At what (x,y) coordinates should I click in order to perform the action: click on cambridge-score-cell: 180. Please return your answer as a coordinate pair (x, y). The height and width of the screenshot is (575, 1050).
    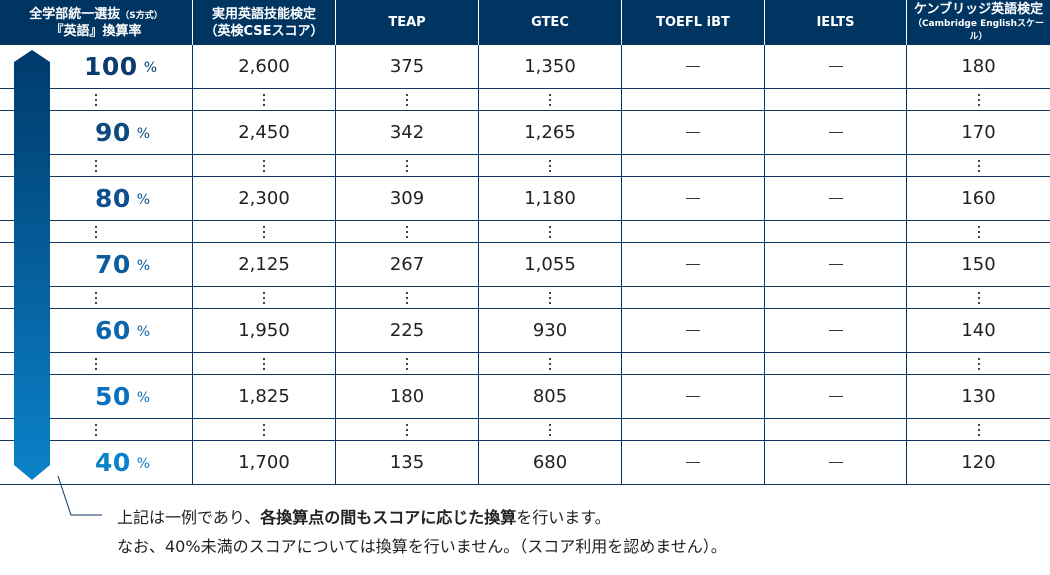
    Looking at the image, I should click on (978, 66).